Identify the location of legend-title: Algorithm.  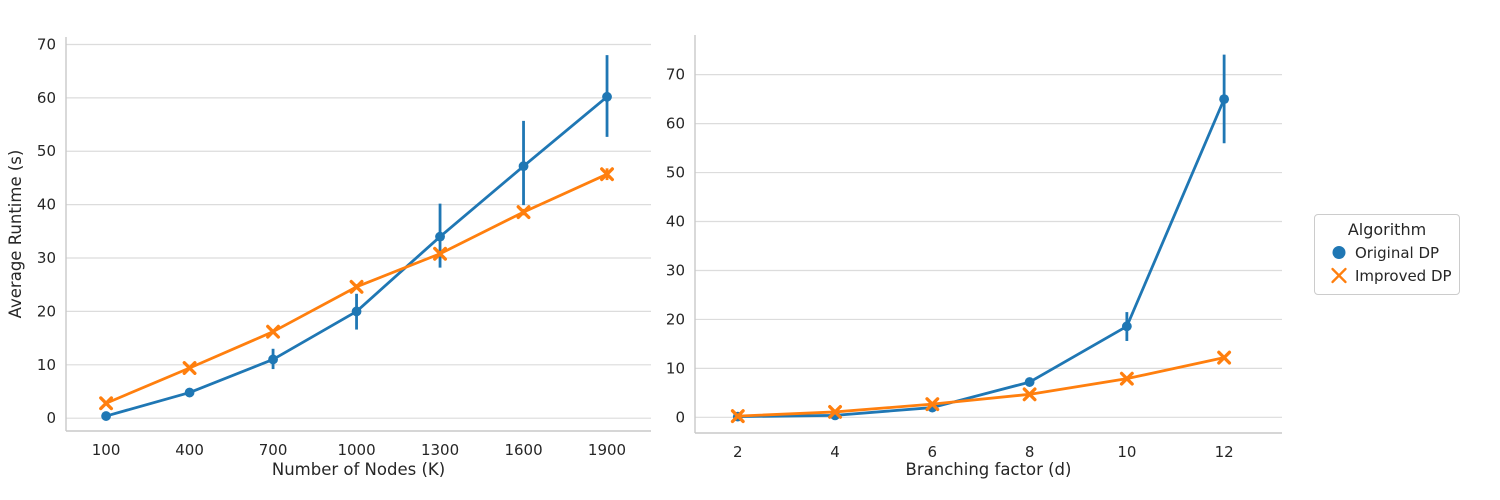
(1387, 229).